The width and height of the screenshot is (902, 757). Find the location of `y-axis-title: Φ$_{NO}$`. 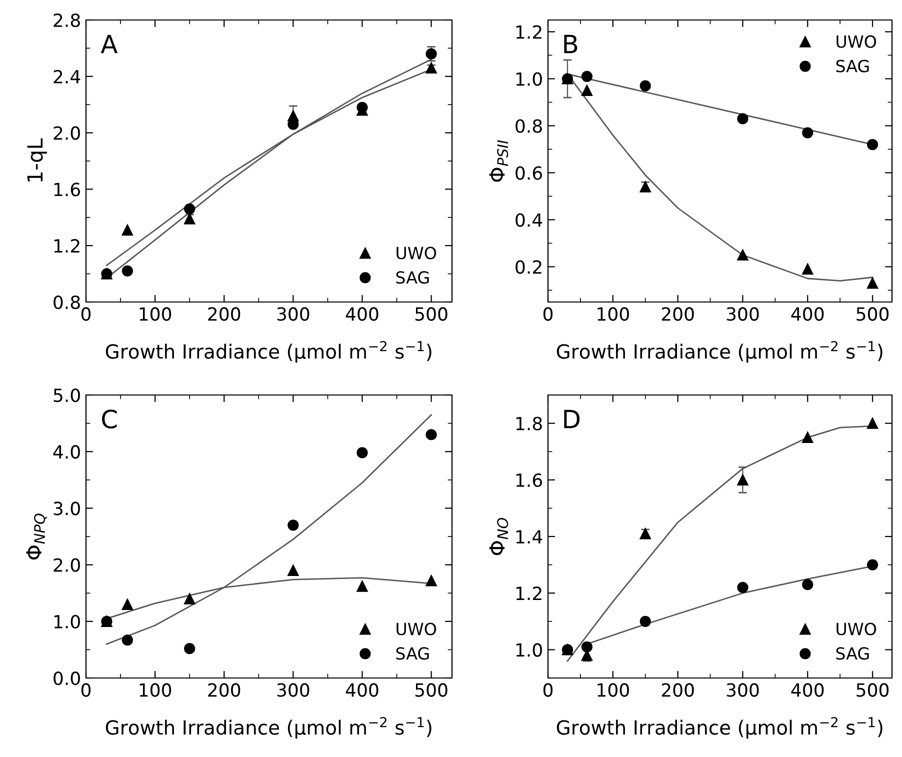

y-axis-title: Φ$_{NO}$ is located at coordinates (498, 537).